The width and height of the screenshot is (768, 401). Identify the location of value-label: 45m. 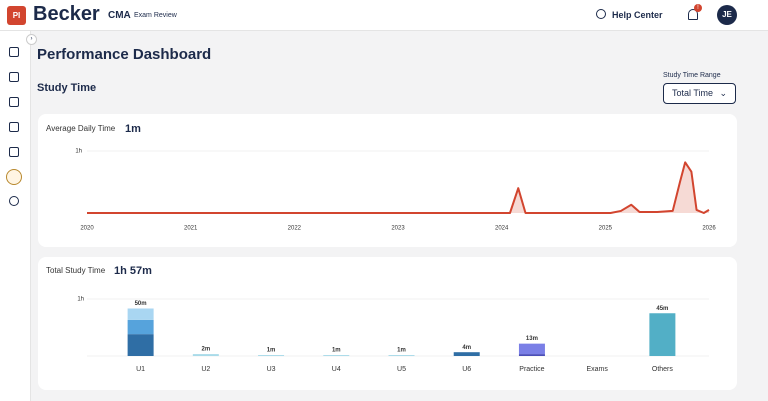
(662, 309).